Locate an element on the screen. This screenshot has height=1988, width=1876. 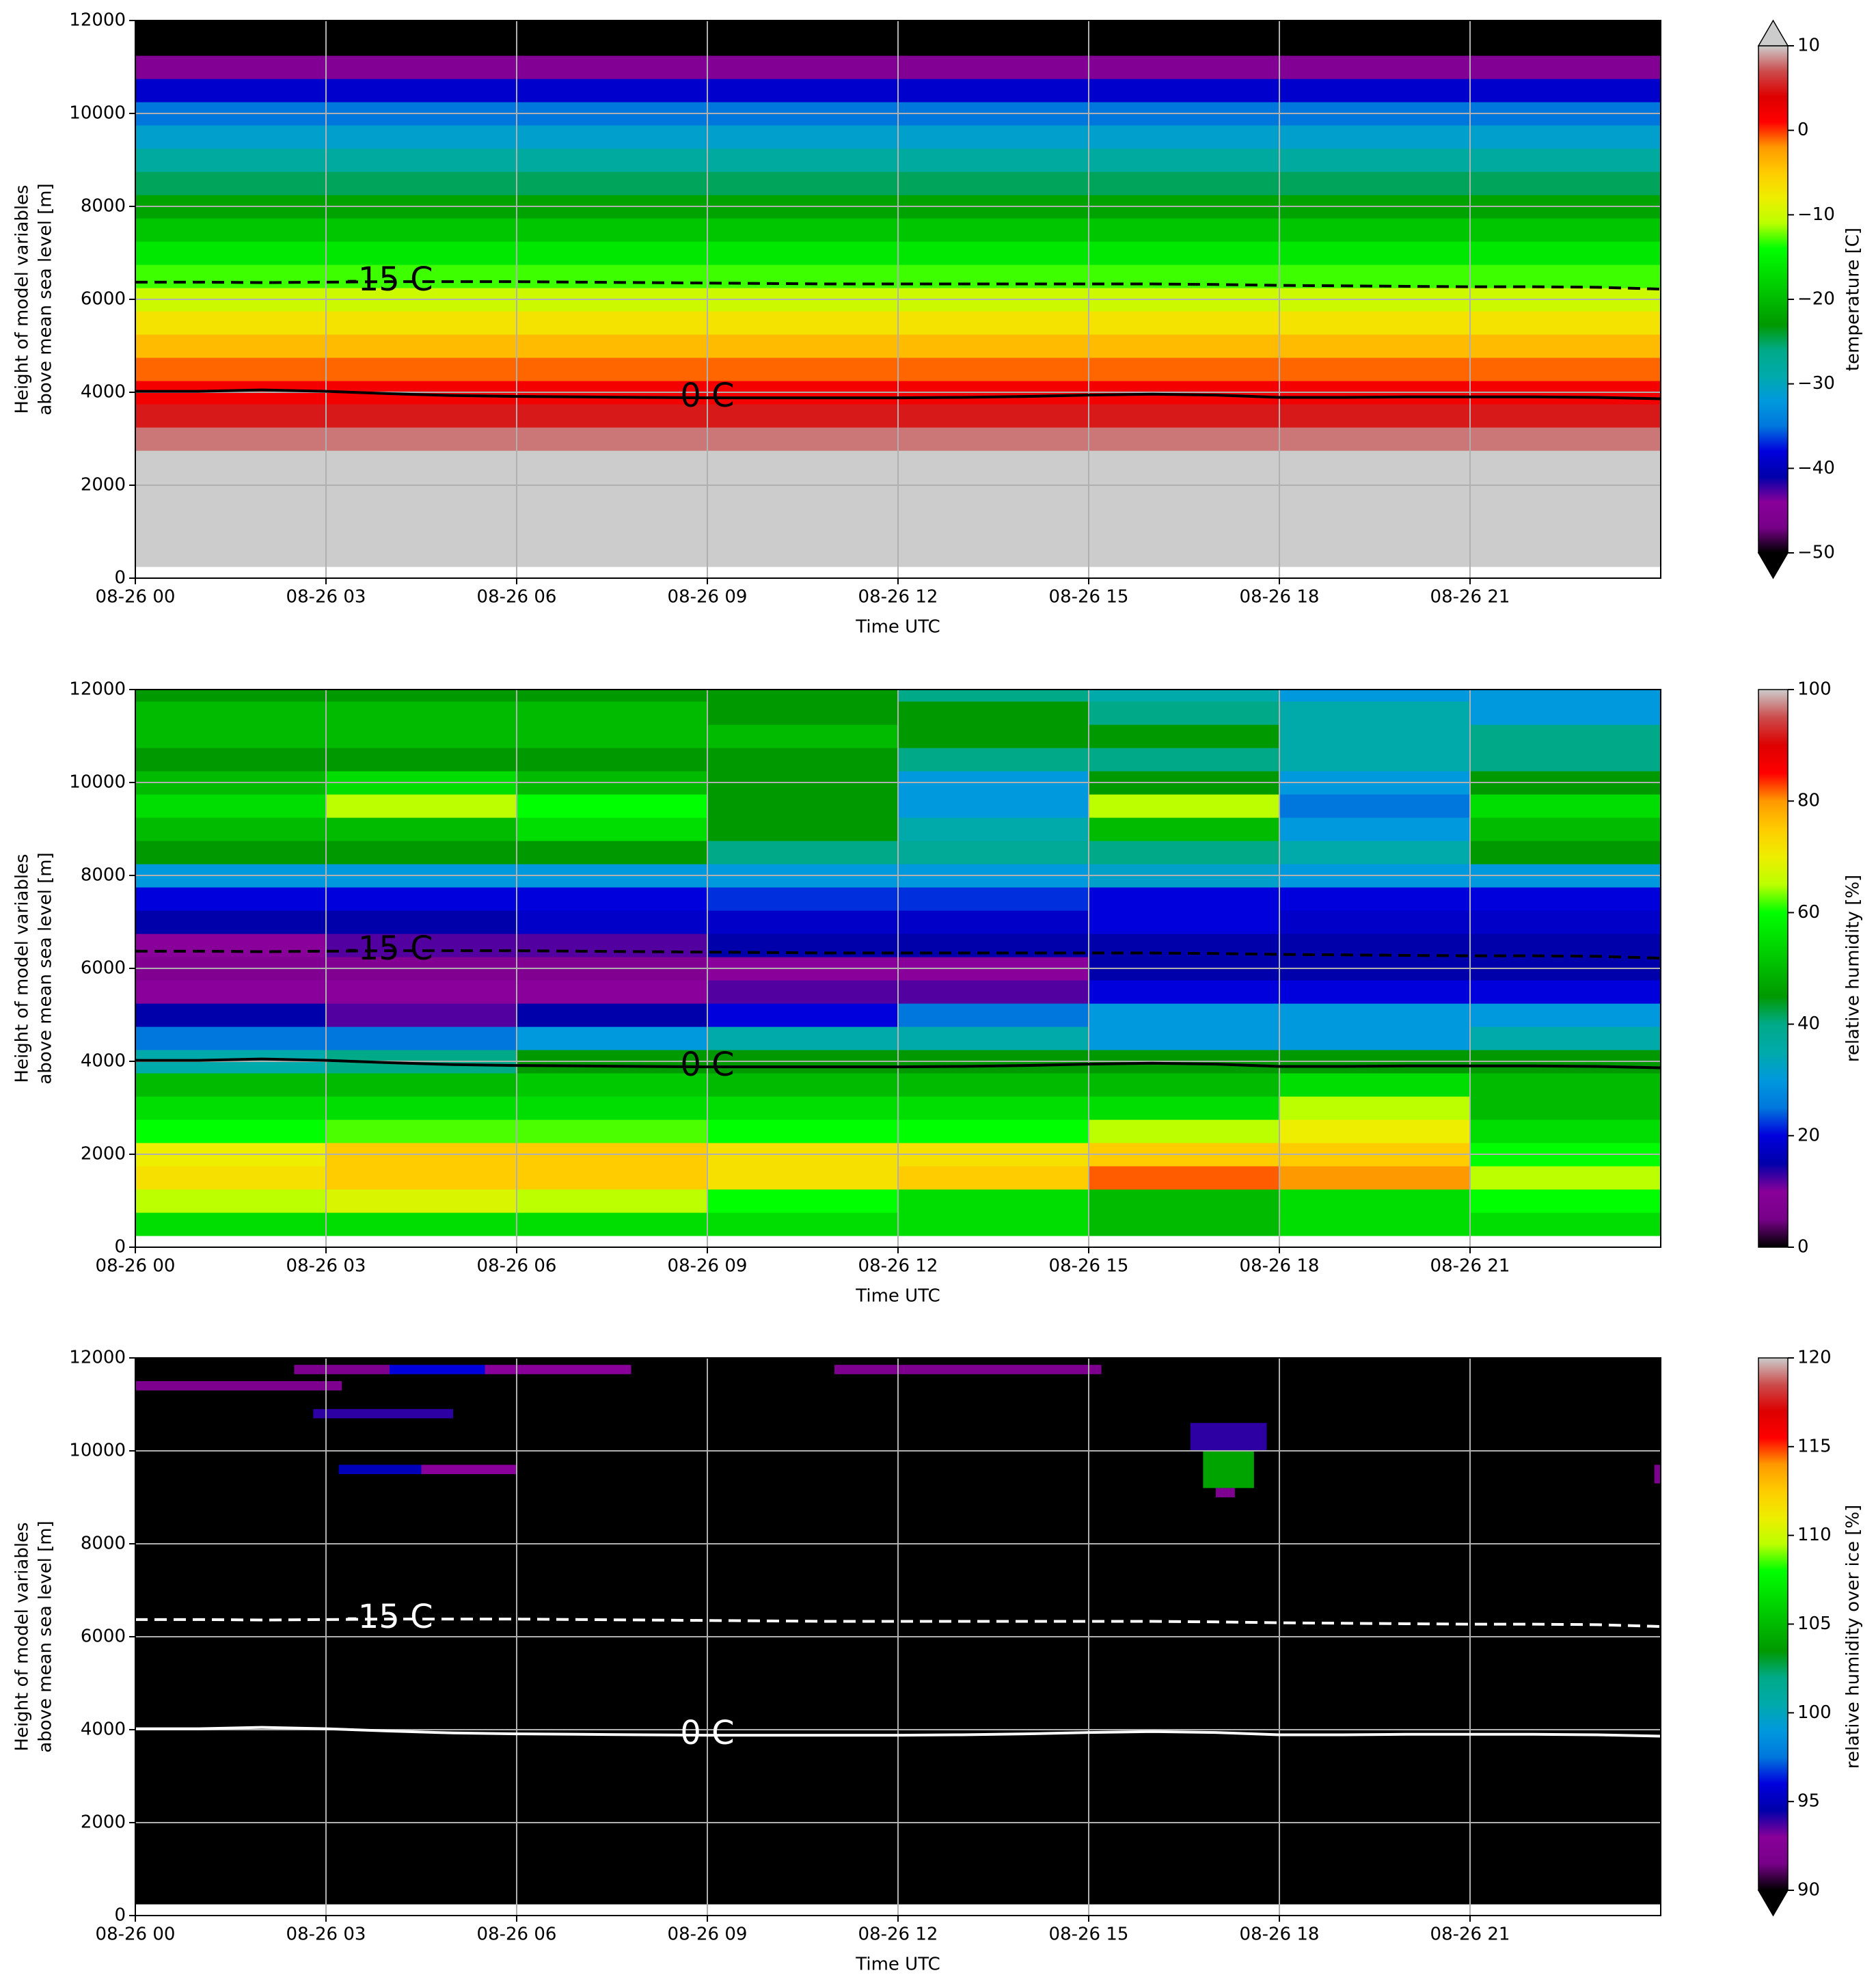
x-tick-label: 08-26 21 is located at coordinates (1470, 1935).